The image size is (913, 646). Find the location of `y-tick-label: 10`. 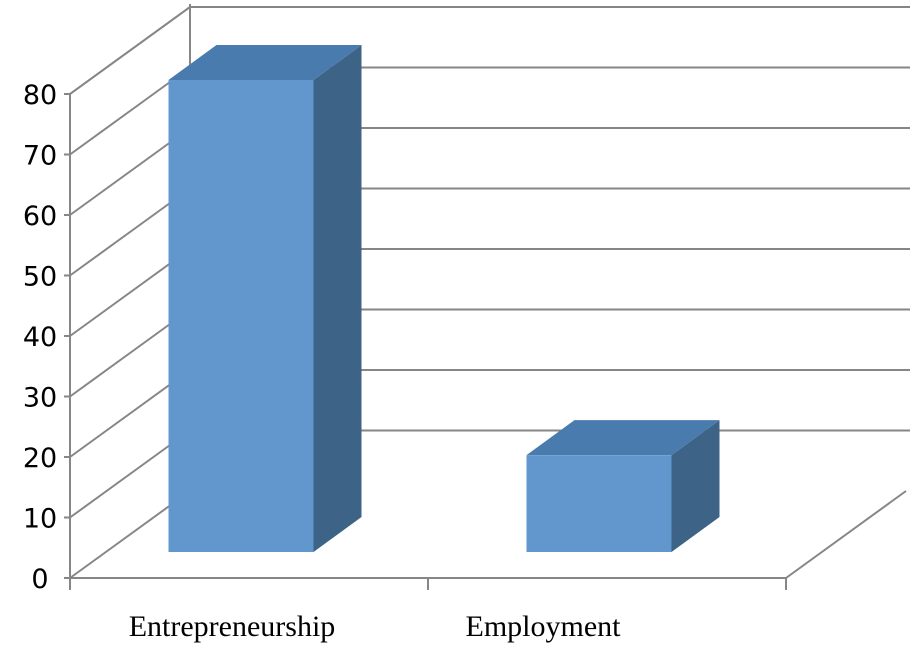

y-tick-label: 10 is located at coordinates (40, 519).